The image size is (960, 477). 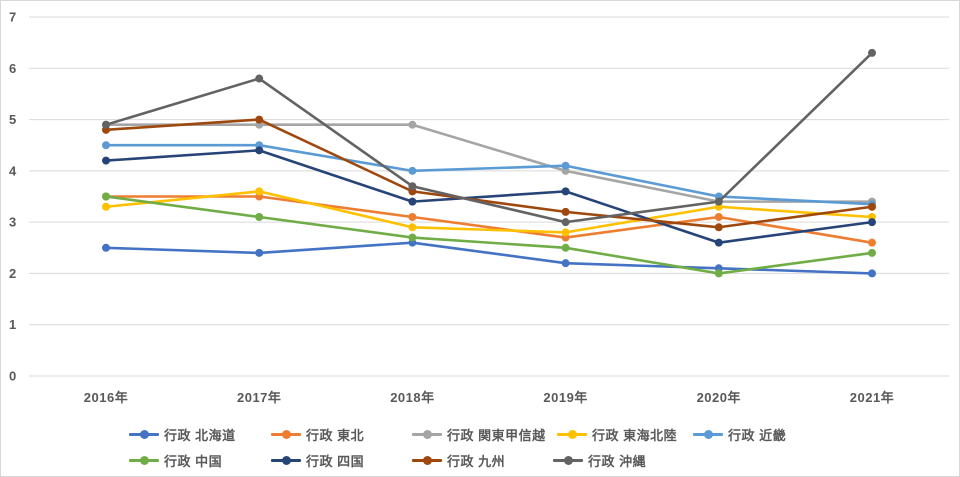 I want to click on x-axis-tick-label: 2020年, so click(x=719, y=397).